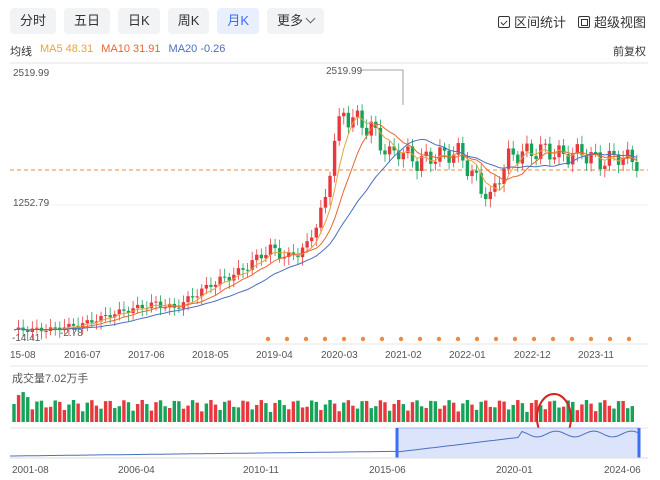  I want to click on interval-stats-button: 区间统计, so click(531, 21).